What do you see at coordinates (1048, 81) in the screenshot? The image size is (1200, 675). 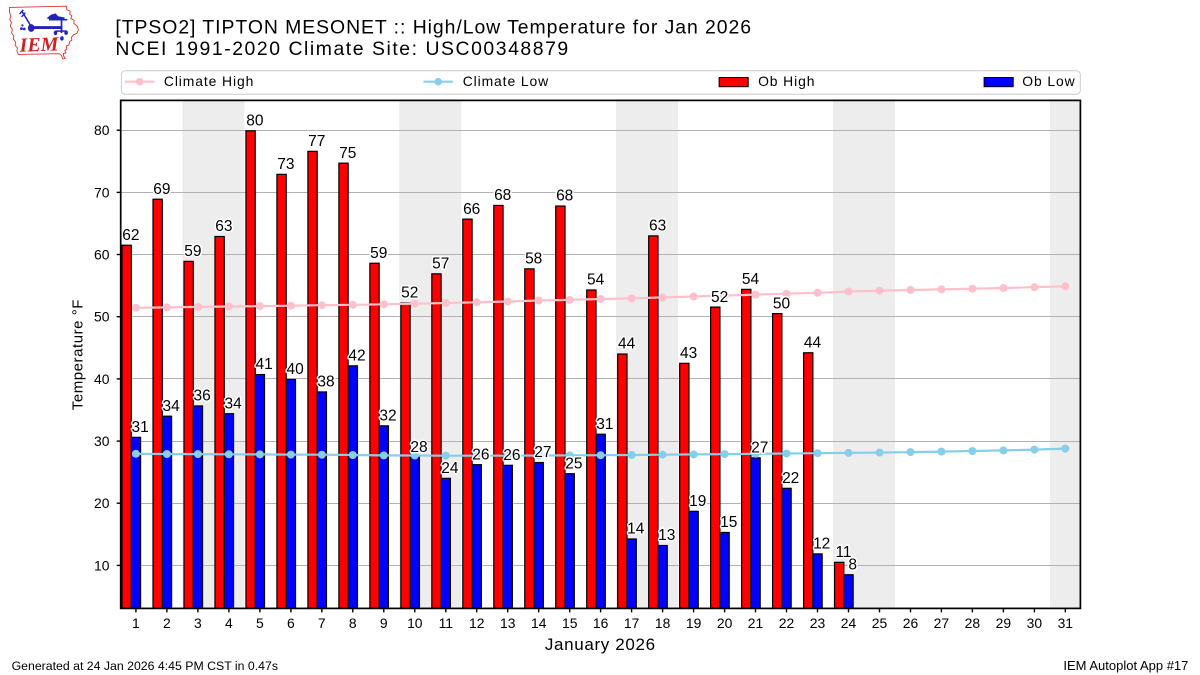 I see `svg-text: Ob Low` at bounding box center [1048, 81].